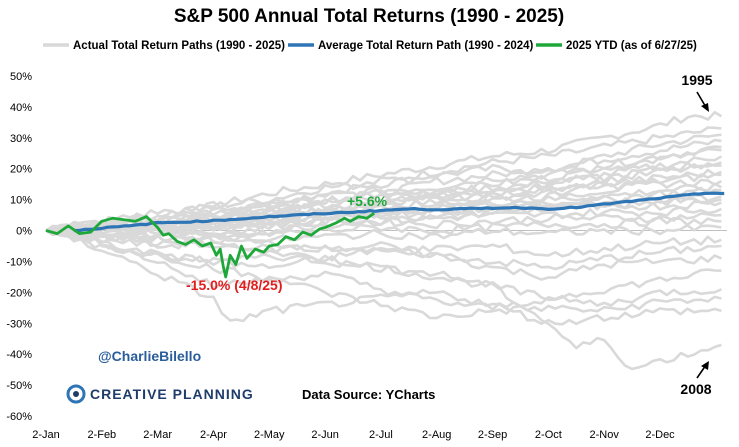 The width and height of the screenshot is (739, 447). I want to click on x-tick-label: 2-Mar, so click(157, 435).